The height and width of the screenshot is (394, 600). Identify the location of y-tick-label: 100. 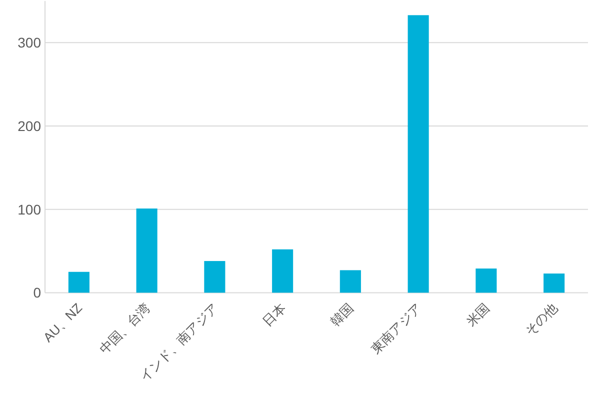
(30, 209).